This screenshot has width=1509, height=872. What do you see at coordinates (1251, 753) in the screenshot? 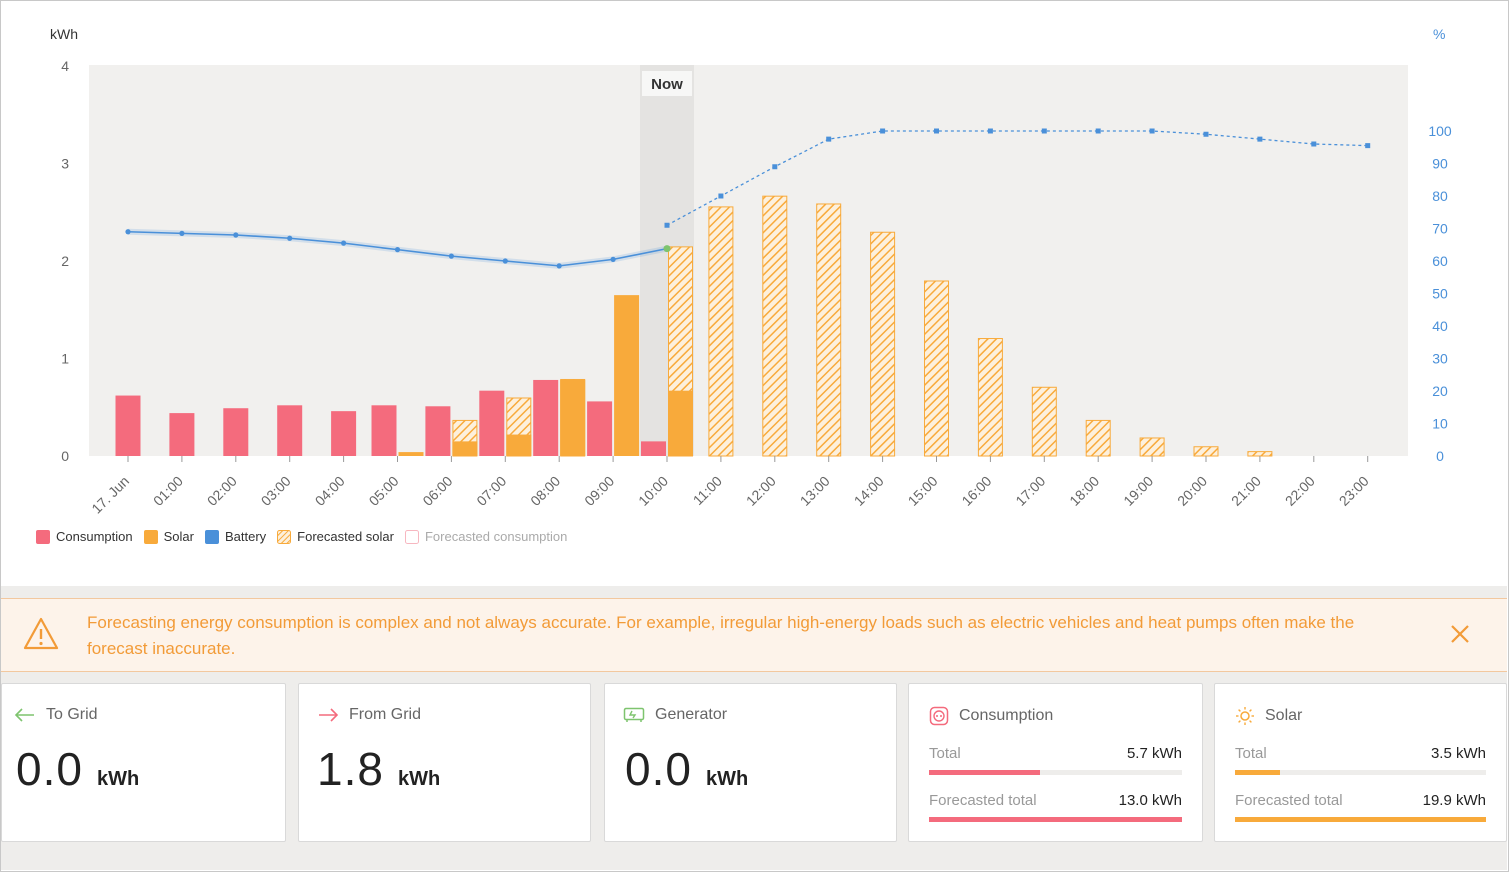
I see `total-label: Total` at bounding box center [1251, 753].